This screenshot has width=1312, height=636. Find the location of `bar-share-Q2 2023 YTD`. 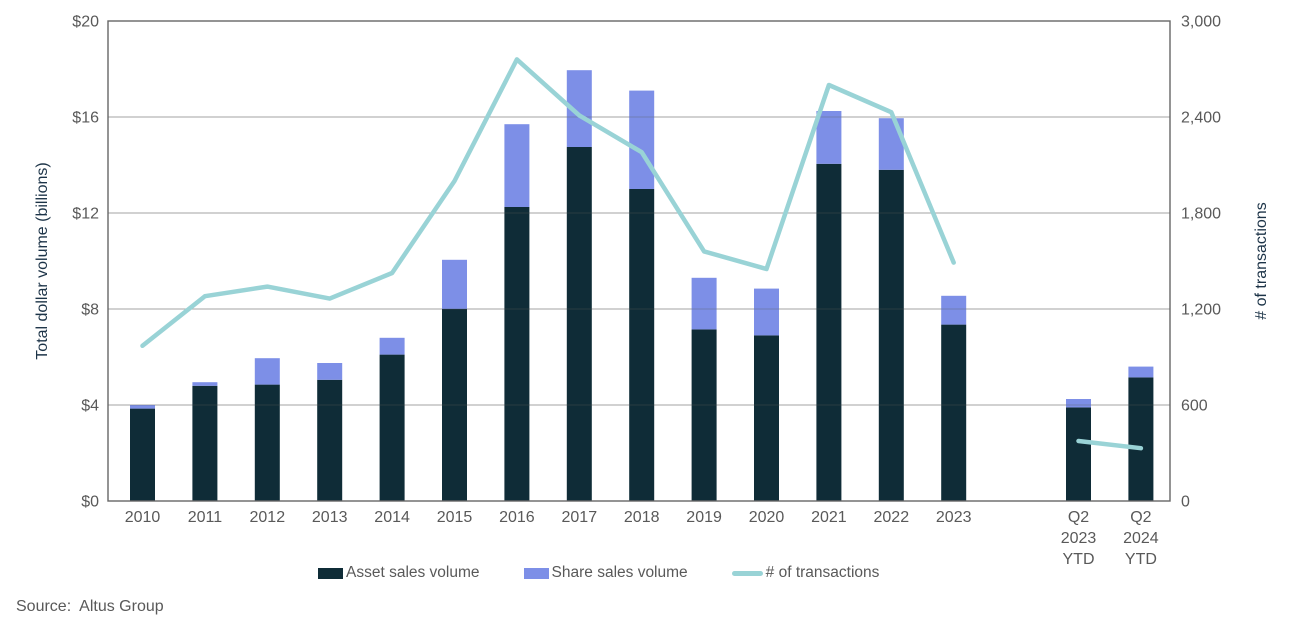

bar-share-Q2 2023 YTD is located at coordinates (1078, 403).